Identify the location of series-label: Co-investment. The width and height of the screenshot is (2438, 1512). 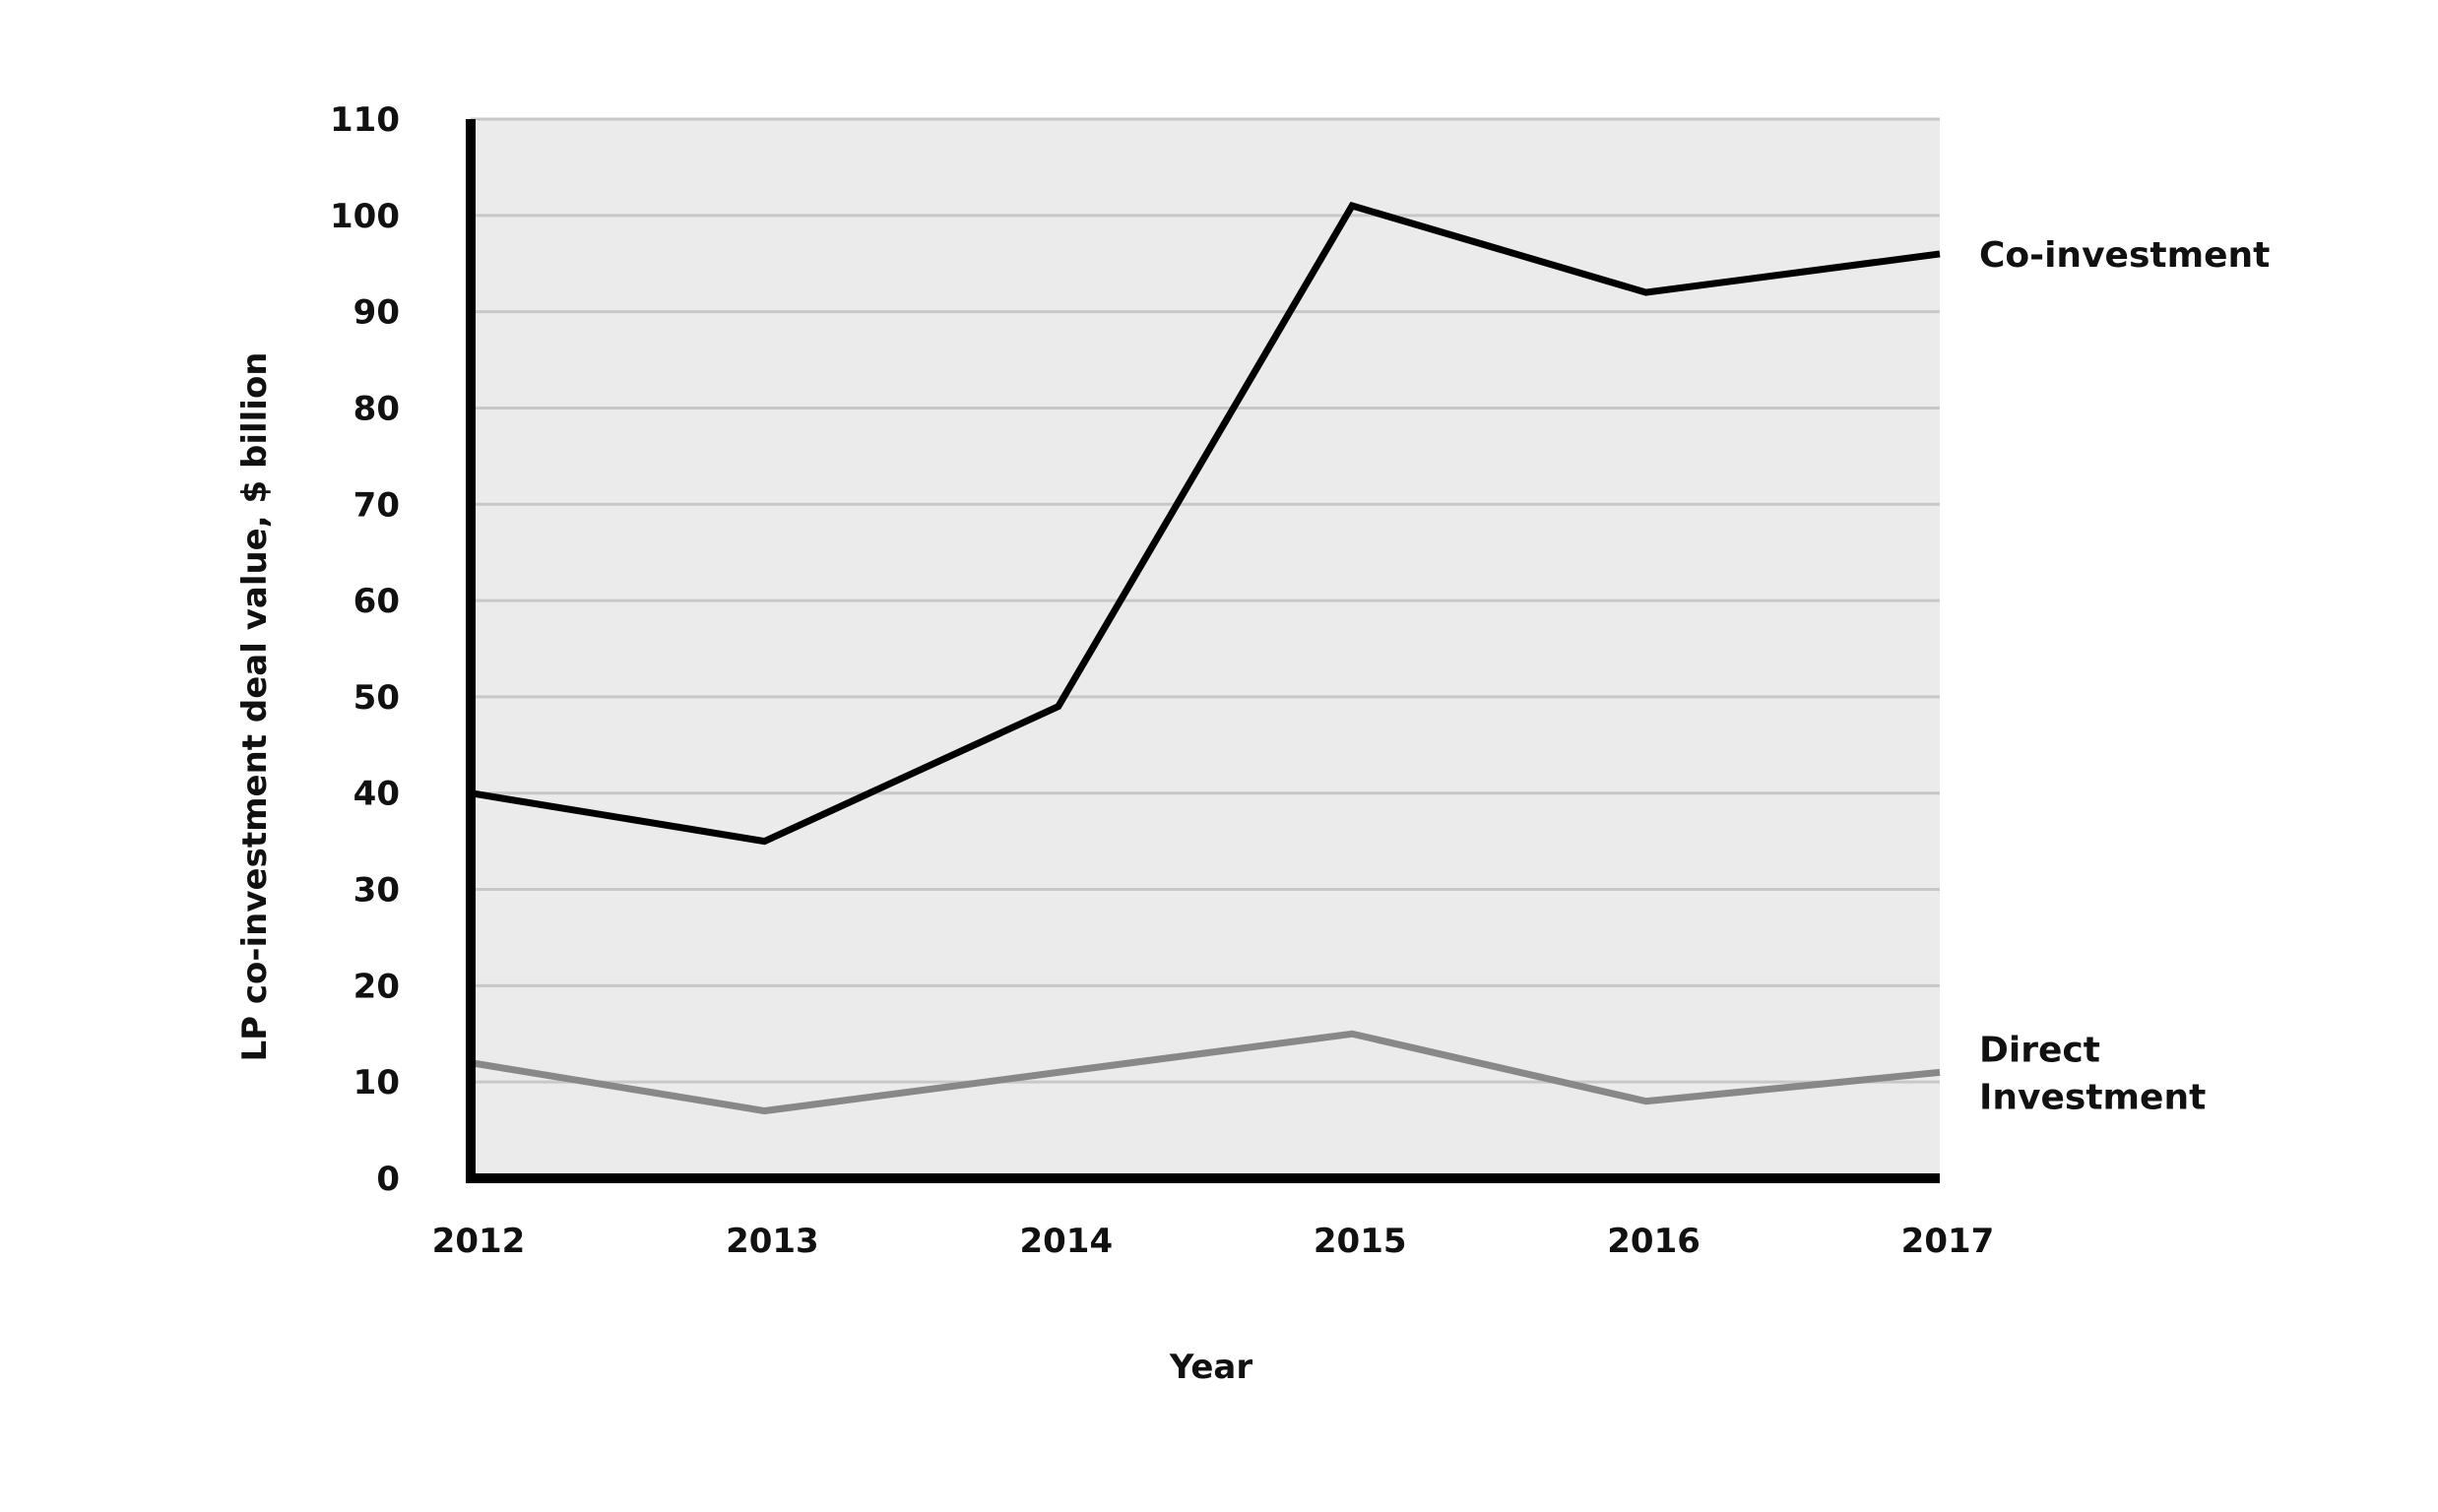
(2125, 255).